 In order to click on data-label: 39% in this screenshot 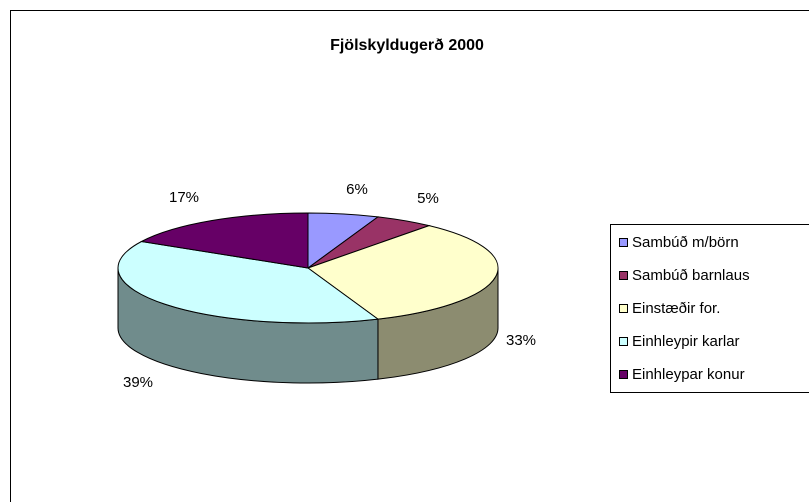, I will do `click(138, 382)`.